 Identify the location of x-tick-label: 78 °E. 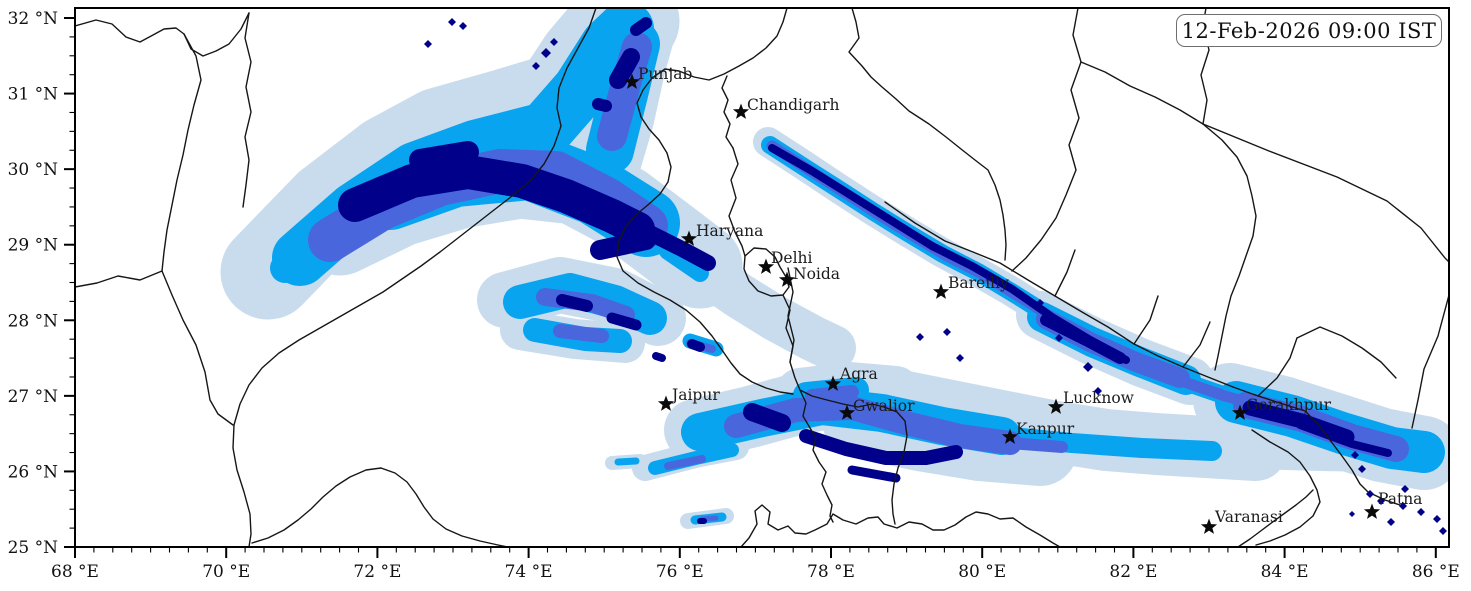
(831, 572).